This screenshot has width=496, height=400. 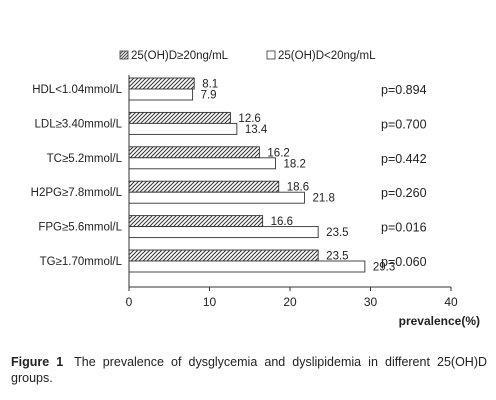 I want to click on category-label: TG≥1.70mmol/L, so click(x=81, y=262).